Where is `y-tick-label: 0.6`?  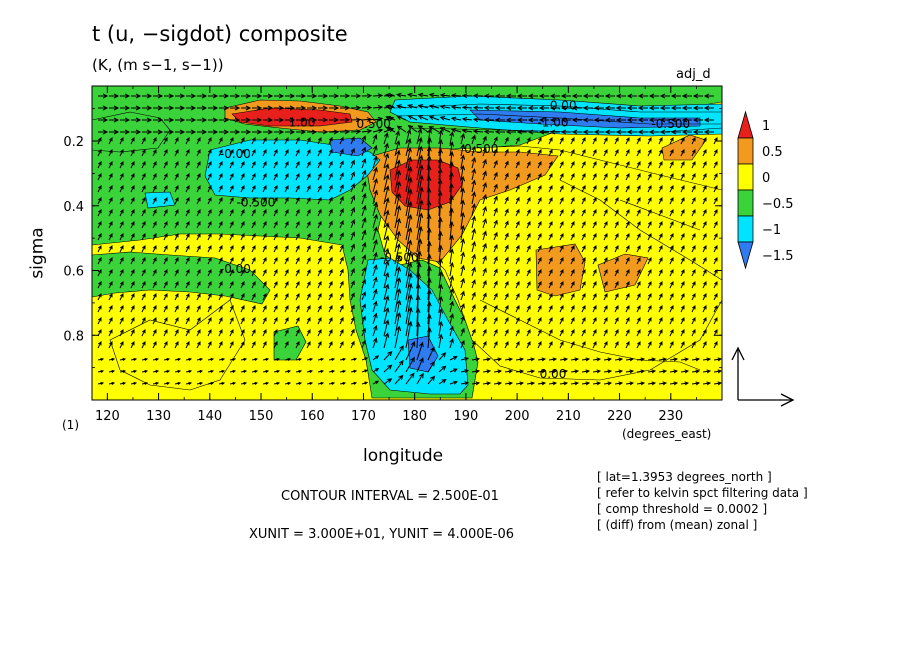 y-tick-label: 0.6 is located at coordinates (73, 272).